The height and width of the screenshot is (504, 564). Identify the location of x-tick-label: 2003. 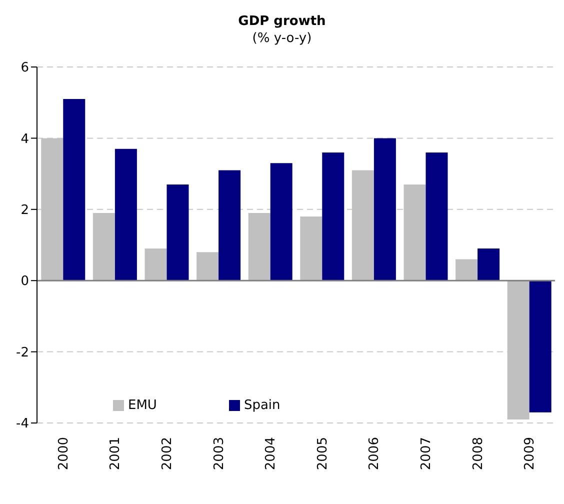
(219, 453).